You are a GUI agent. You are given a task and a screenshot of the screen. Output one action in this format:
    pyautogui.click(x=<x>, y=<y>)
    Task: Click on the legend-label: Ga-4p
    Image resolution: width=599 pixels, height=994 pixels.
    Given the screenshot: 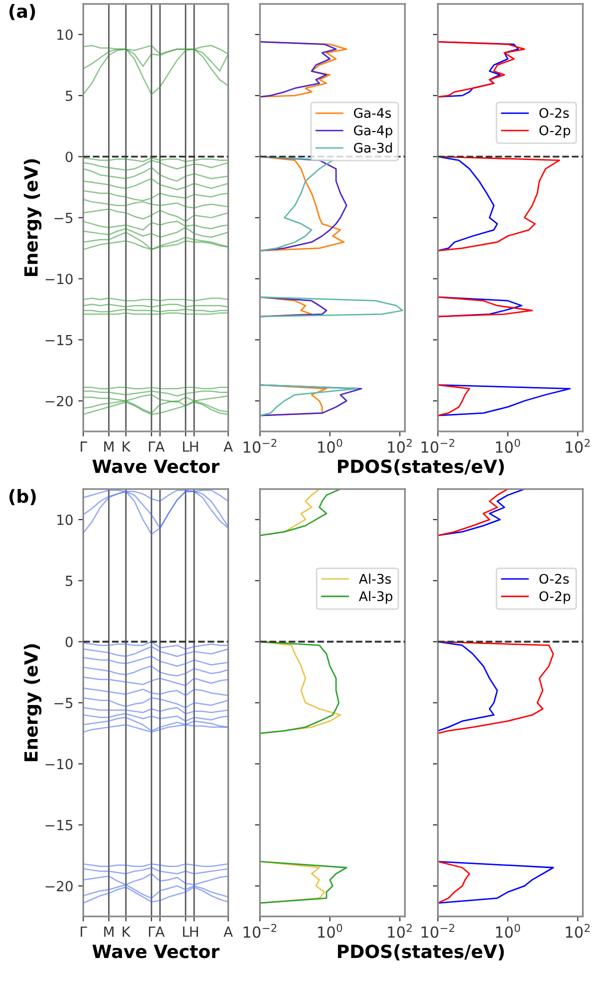 What is the action you would take?
    pyautogui.click(x=373, y=131)
    